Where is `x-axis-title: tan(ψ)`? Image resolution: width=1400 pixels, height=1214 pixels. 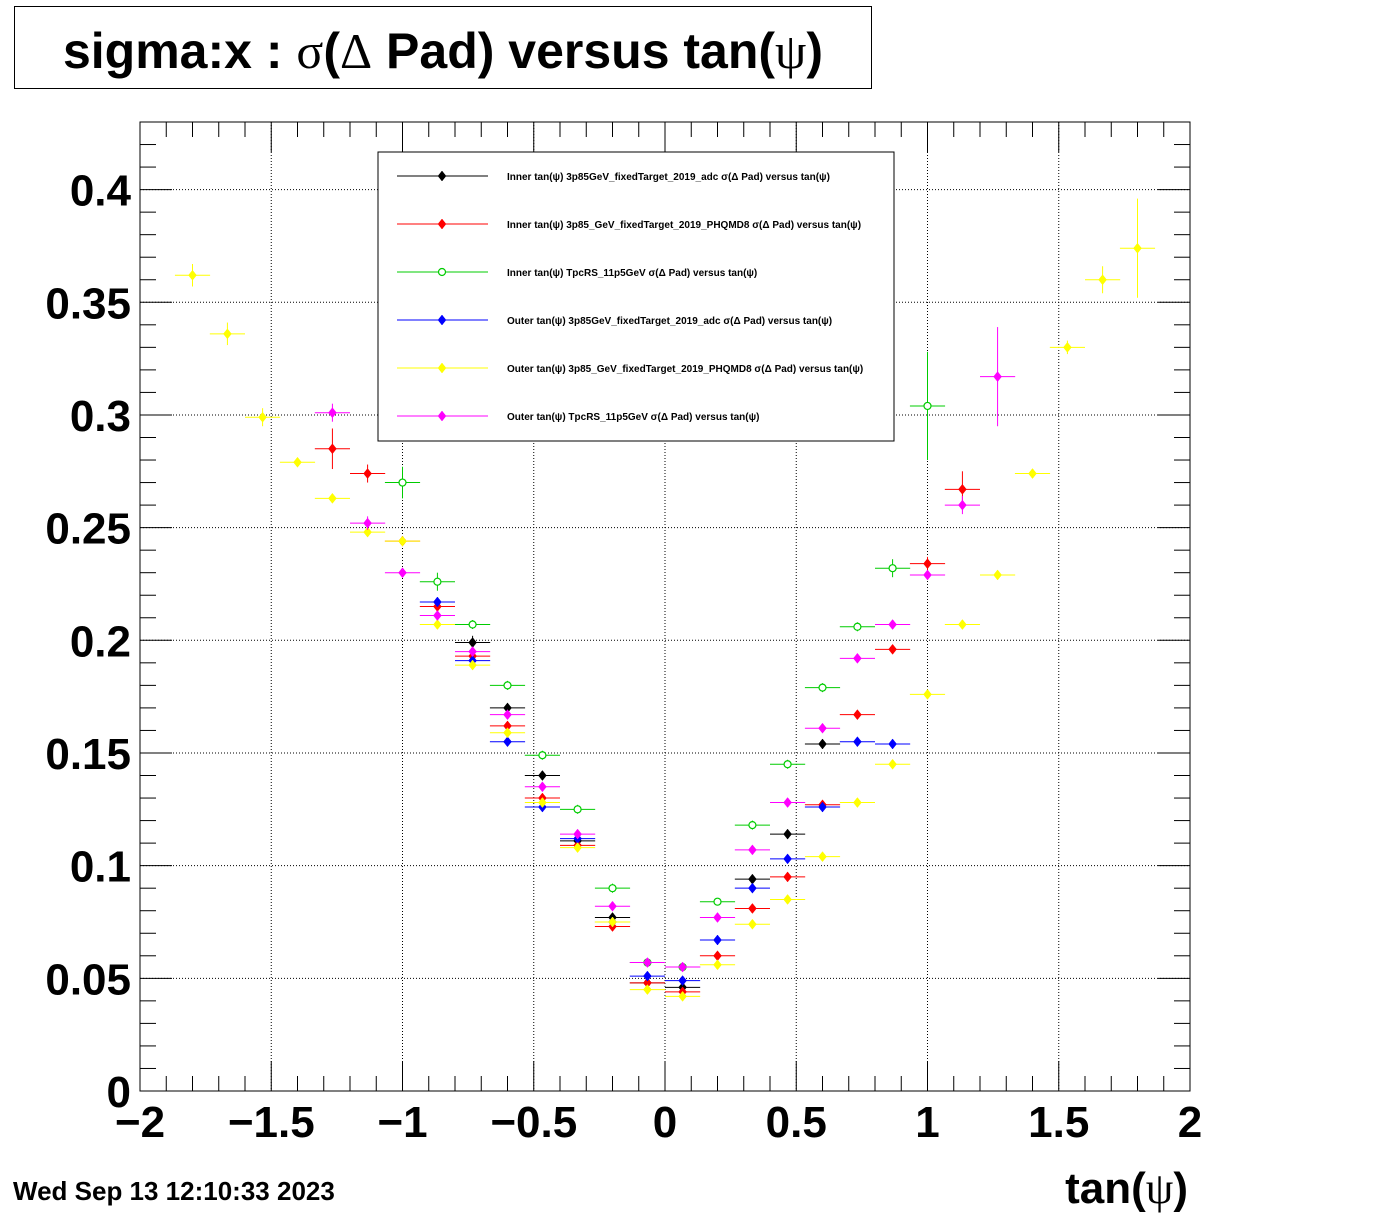
x-axis-title: tan(ψ) is located at coordinates (1126, 1188).